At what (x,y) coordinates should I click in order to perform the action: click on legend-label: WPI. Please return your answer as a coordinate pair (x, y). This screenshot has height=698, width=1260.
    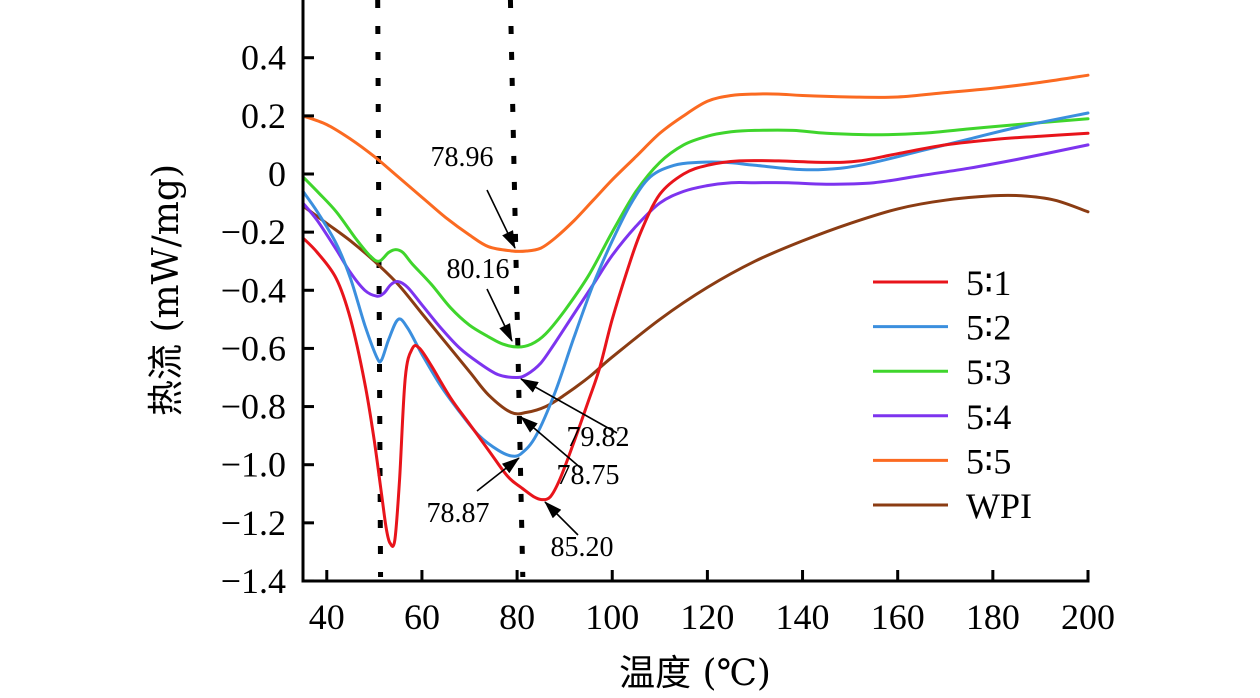
    Looking at the image, I should click on (999, 506).